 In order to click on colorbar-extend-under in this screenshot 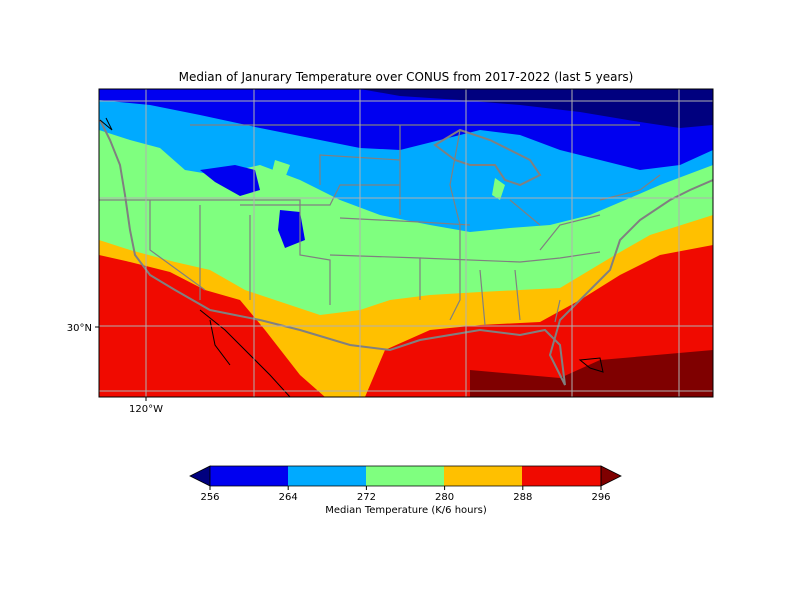, I will do `click(200, 476)`.